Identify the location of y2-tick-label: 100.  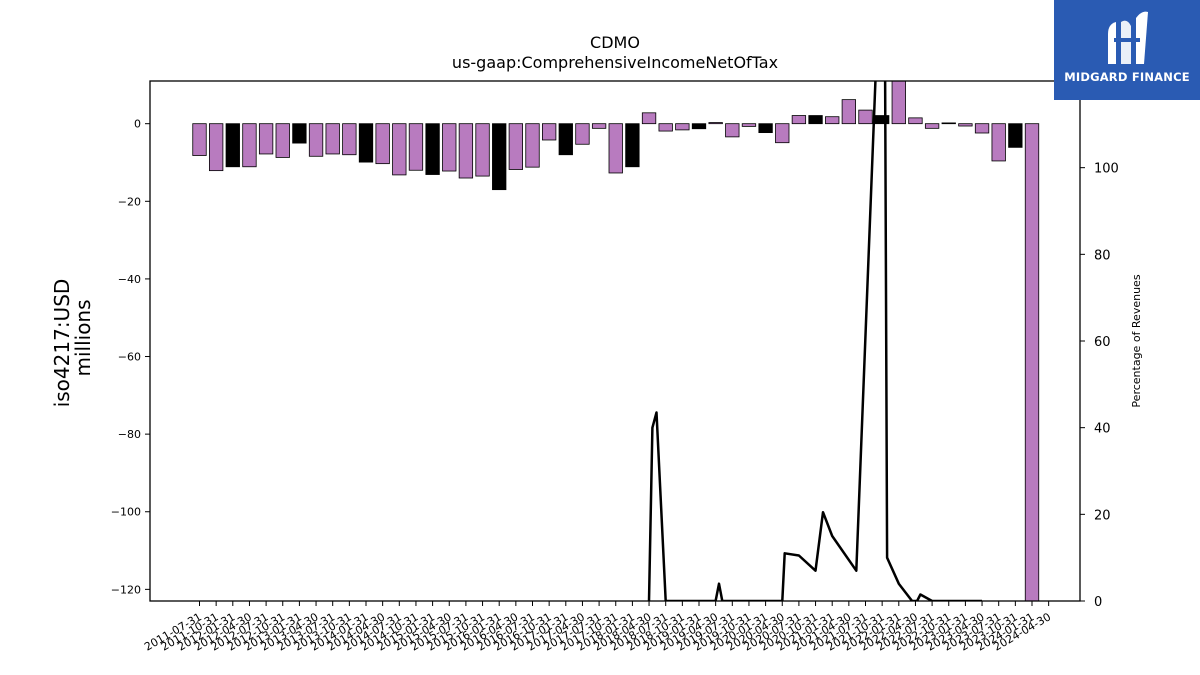
(1106, 169).